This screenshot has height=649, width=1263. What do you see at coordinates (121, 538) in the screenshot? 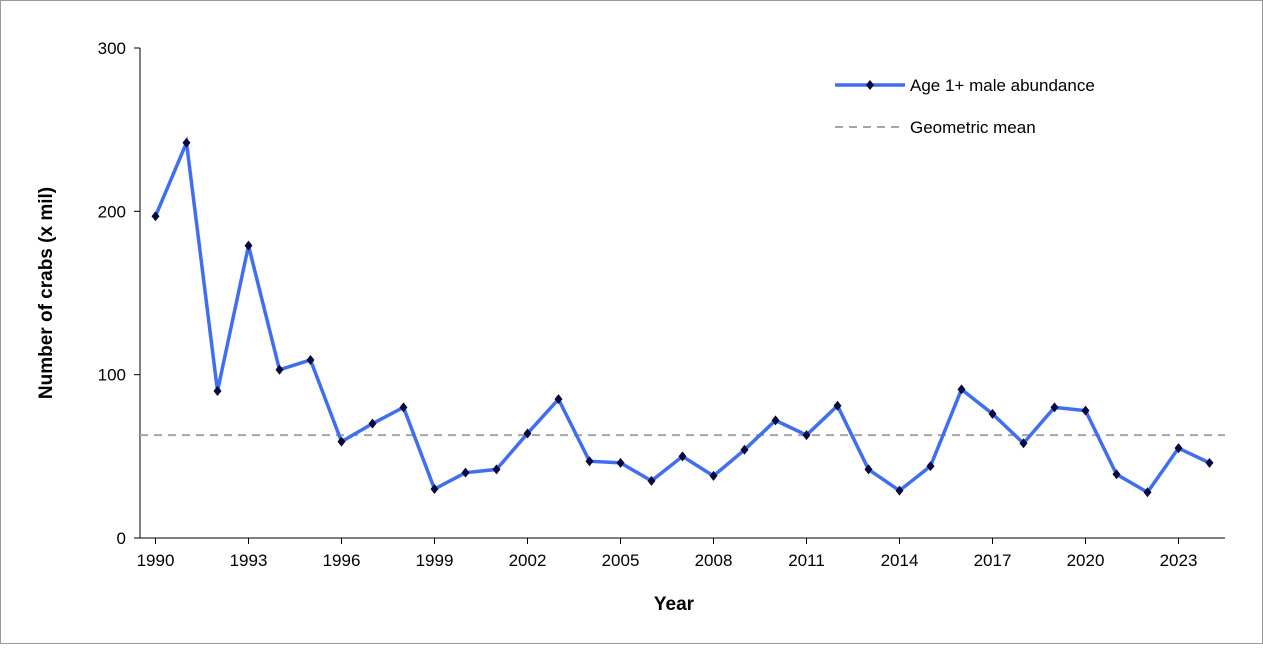
I see `y-tick-label: 0` at bounding box center [121, 538].